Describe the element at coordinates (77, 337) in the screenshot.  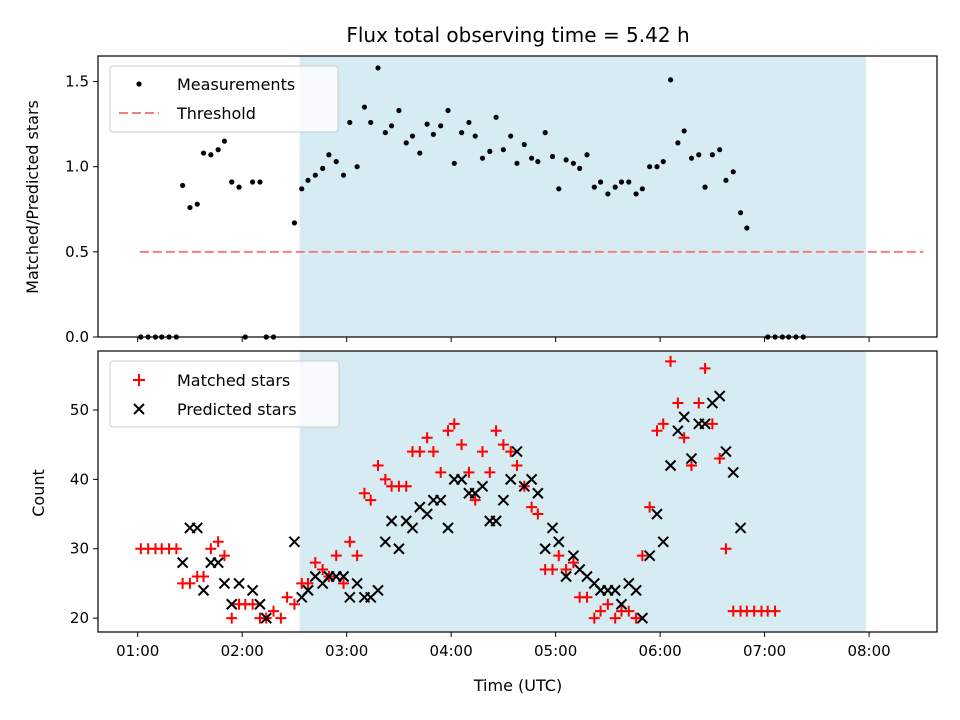
I see `y-tick-label: 0.0` at that location.